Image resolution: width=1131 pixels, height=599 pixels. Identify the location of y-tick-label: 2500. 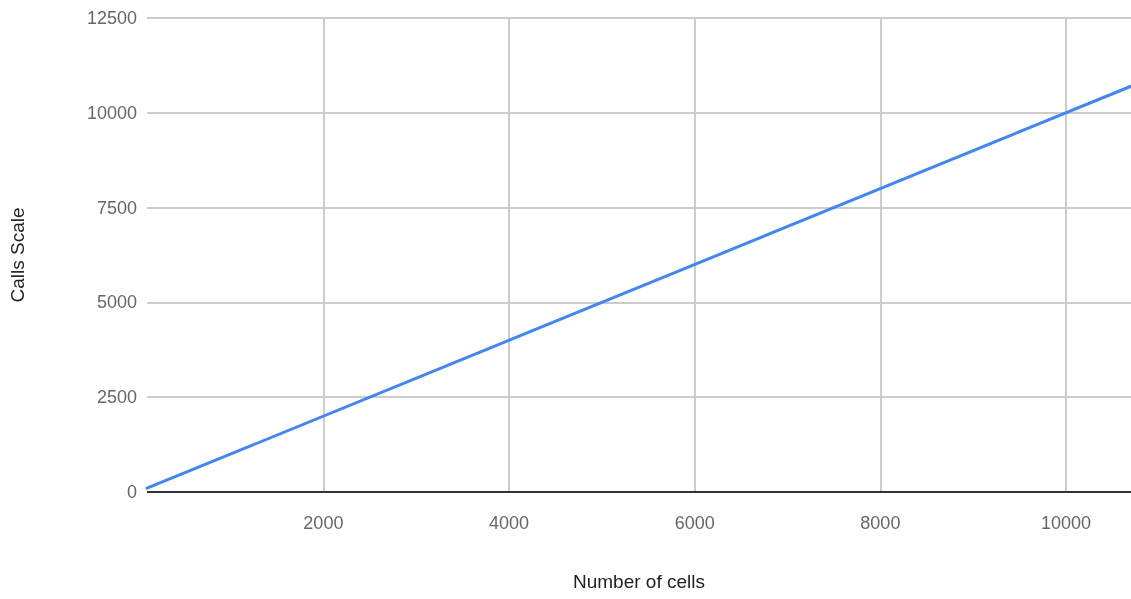
(116, 397).